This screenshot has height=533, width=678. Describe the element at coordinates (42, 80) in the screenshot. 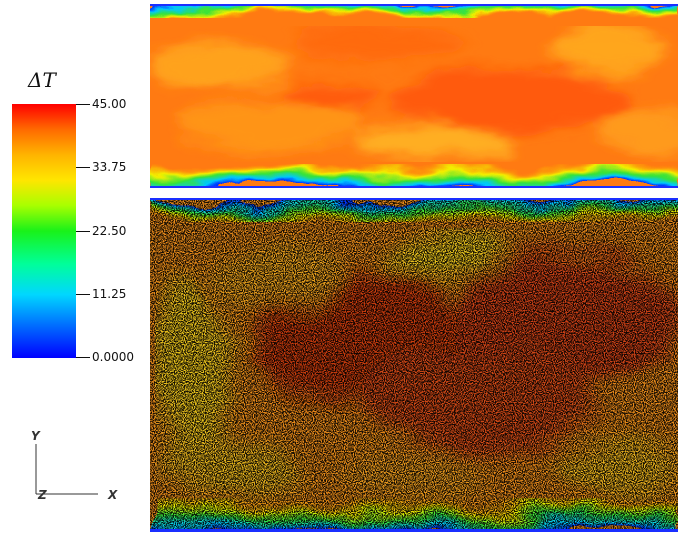

I see `colorbar-title: ΔT` at that location.